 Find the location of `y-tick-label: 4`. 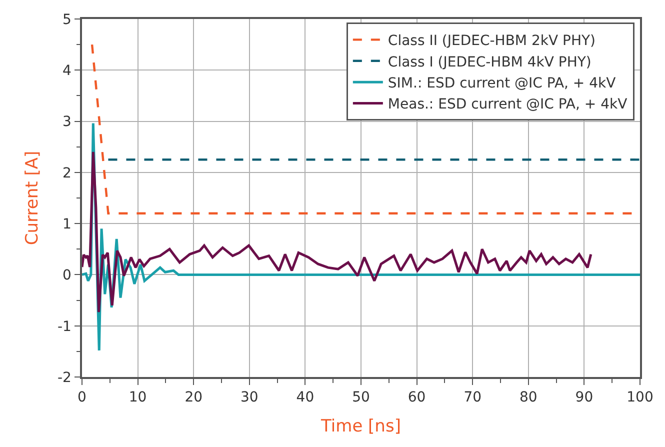

y-tick-label: 4 is located at coordinates (67, 71).